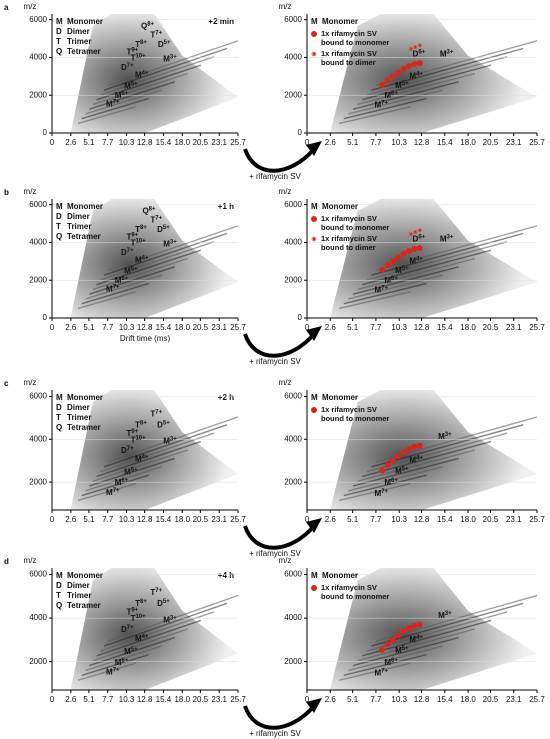 The width and height of the screenshot is (550, 739). What do you see at coordinates (134, 50) in the screenshot?
I see `charge: 9+` at bounding box center [134, 50].